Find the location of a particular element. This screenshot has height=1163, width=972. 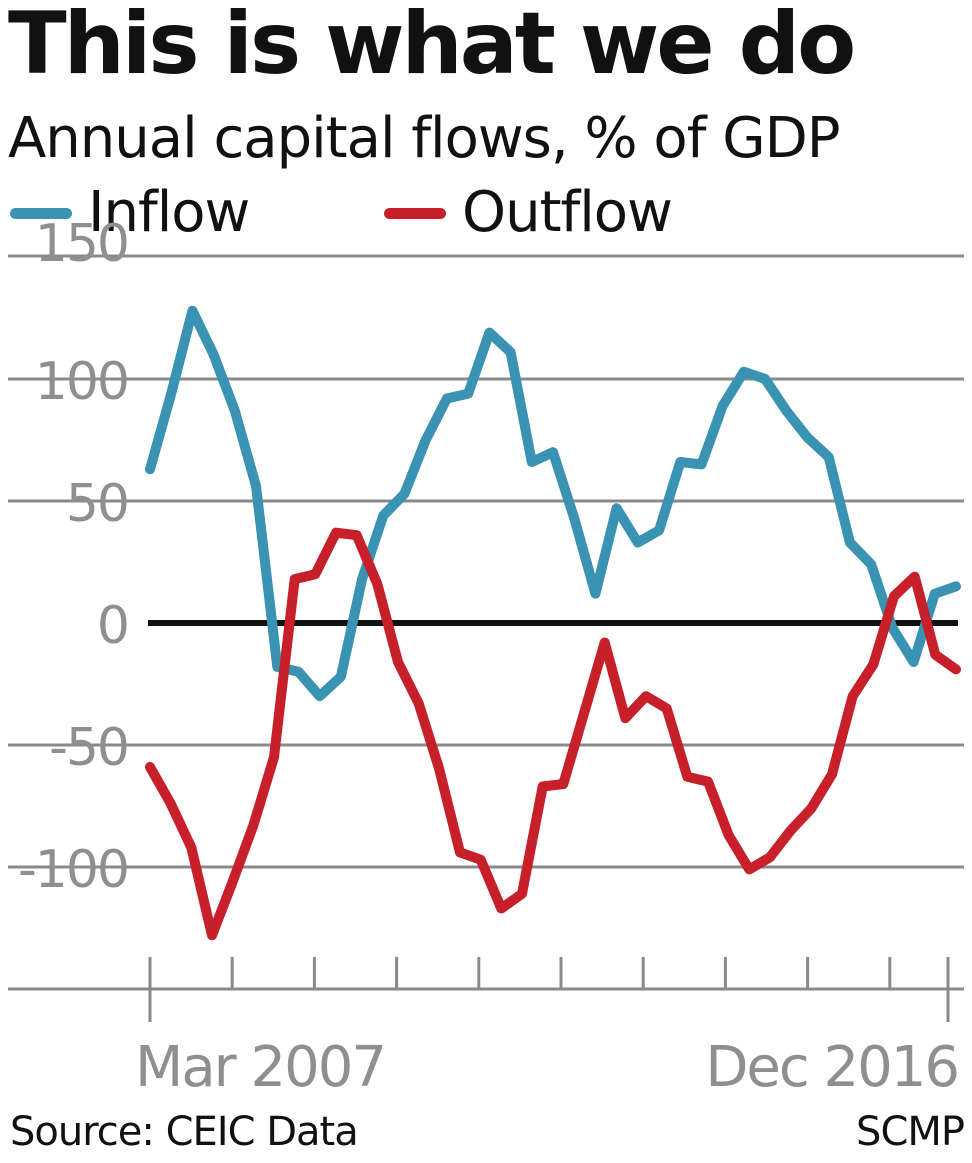

x-tick-marks is located at coordinates (549, 989).